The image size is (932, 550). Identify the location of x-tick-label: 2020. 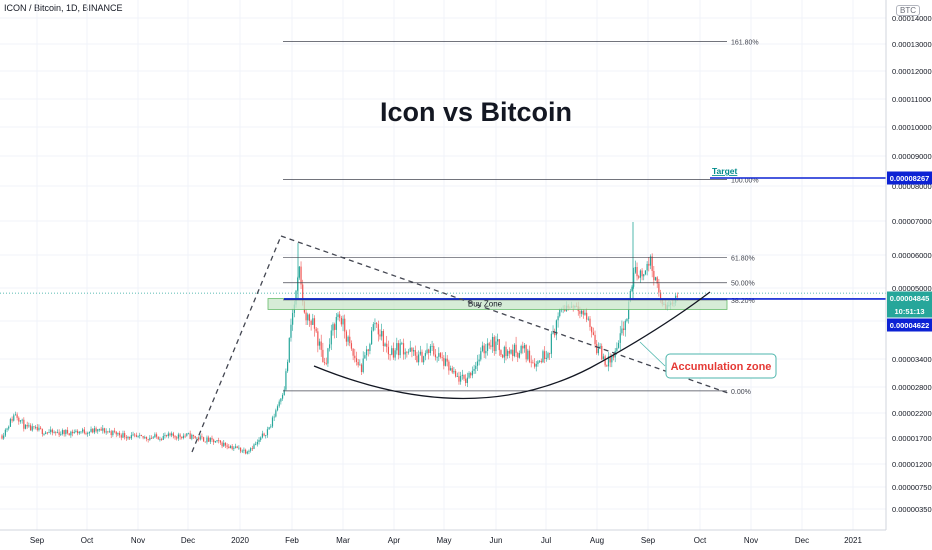
(240, 540).